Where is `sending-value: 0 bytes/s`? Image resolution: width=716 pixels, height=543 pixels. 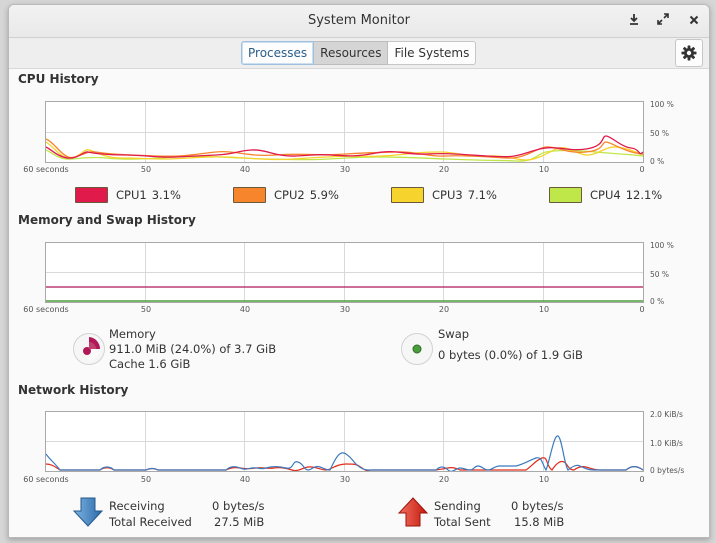
sending-value: 0 bytes/s is located at coordinates (537, 506).